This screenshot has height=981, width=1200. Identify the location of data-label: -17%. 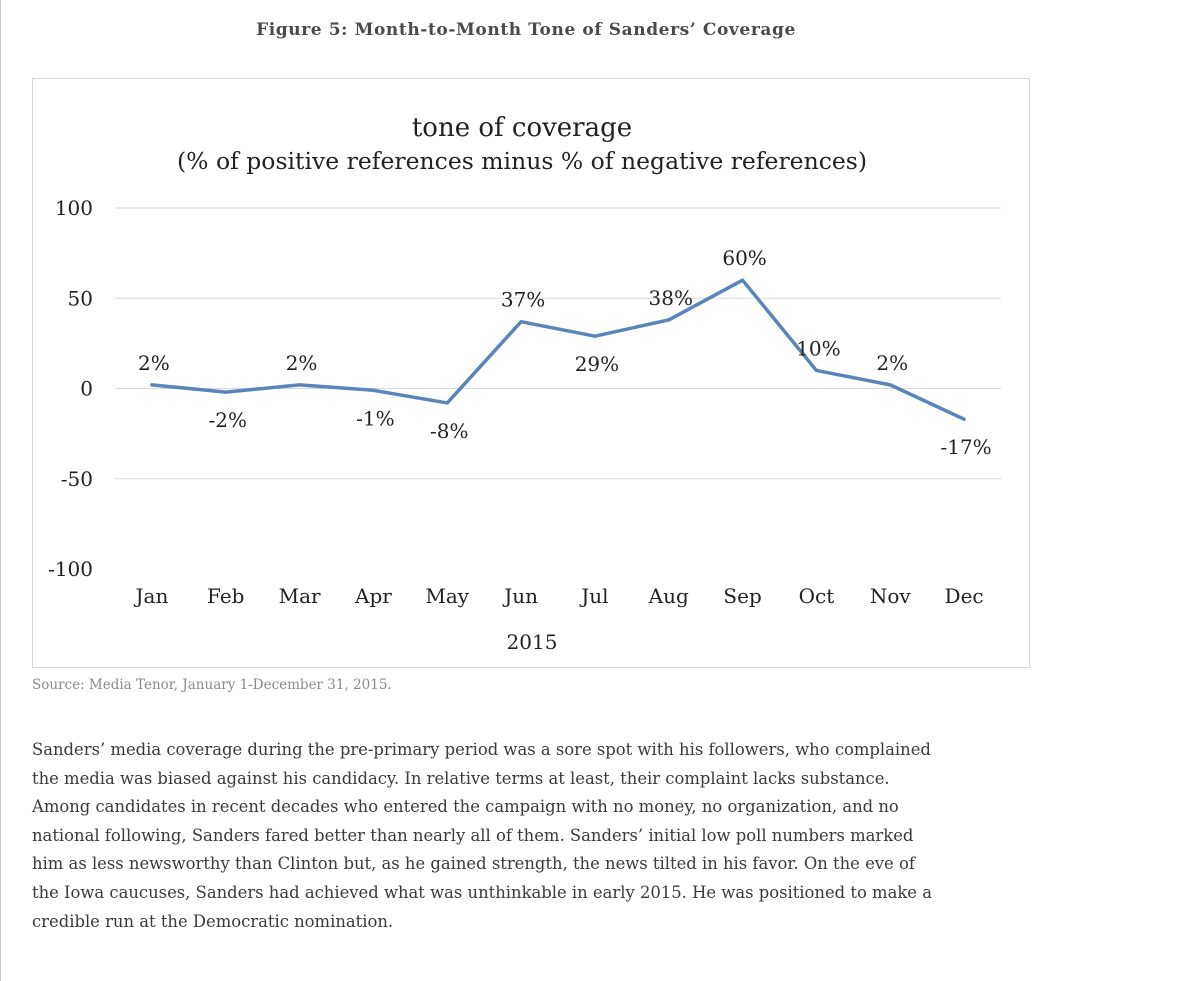
(965, 447).